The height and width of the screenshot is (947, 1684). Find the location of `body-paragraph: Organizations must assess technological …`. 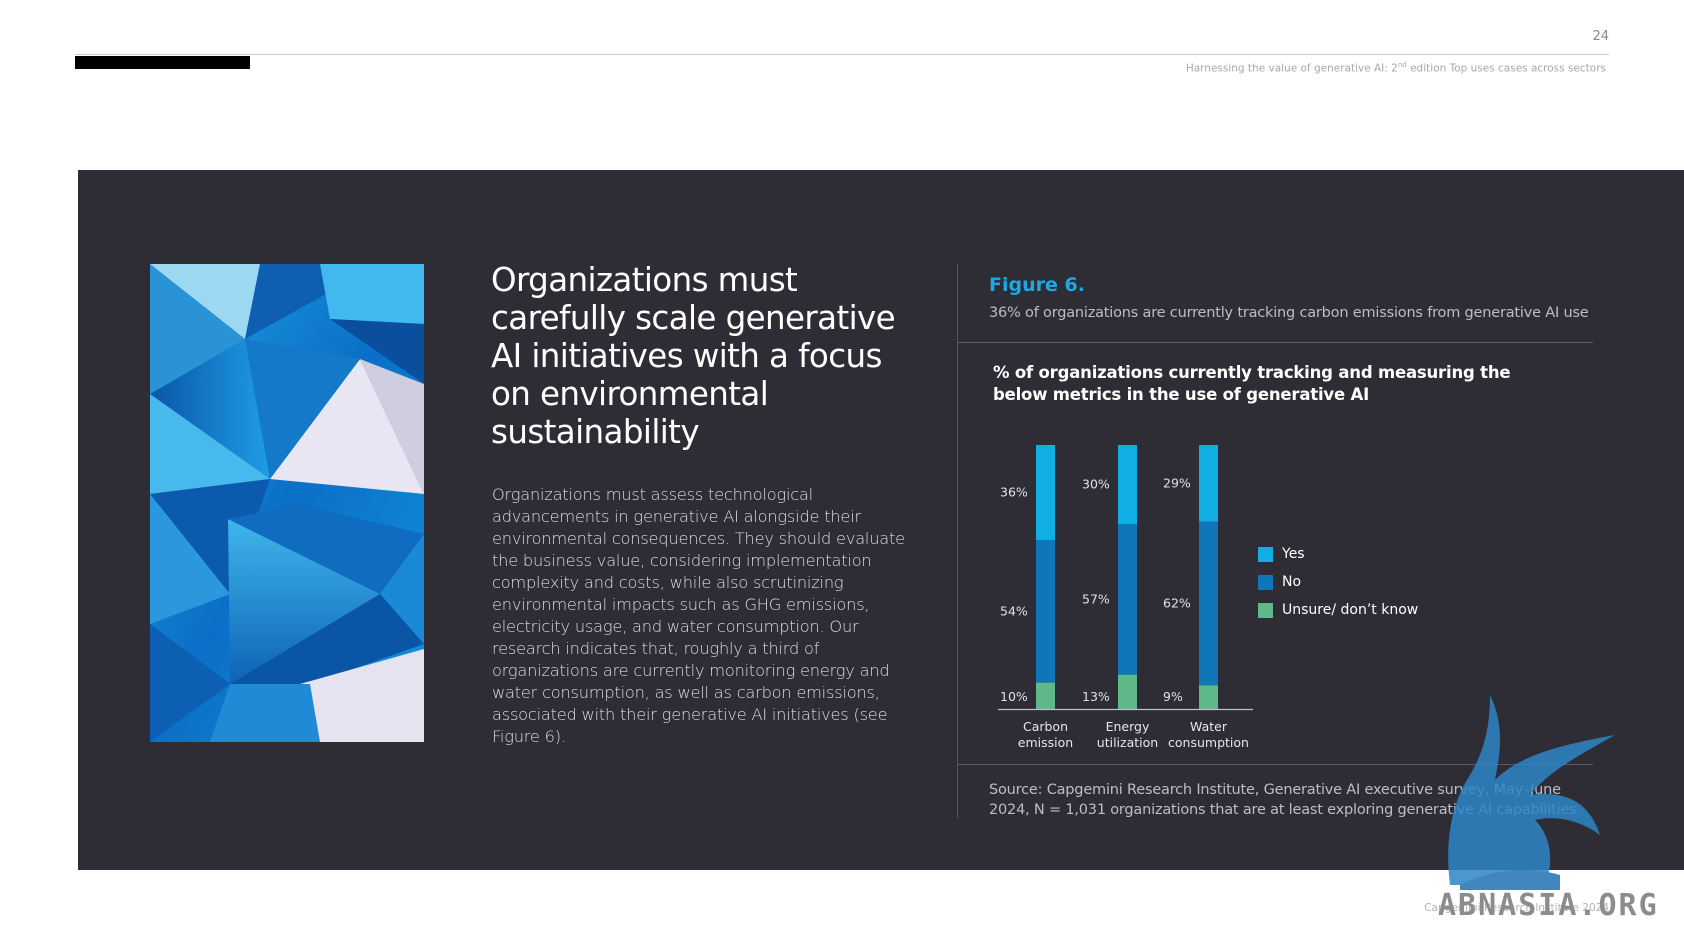

body-paragraph: Organizations must assess technological … is located at coordinates (698, 615).